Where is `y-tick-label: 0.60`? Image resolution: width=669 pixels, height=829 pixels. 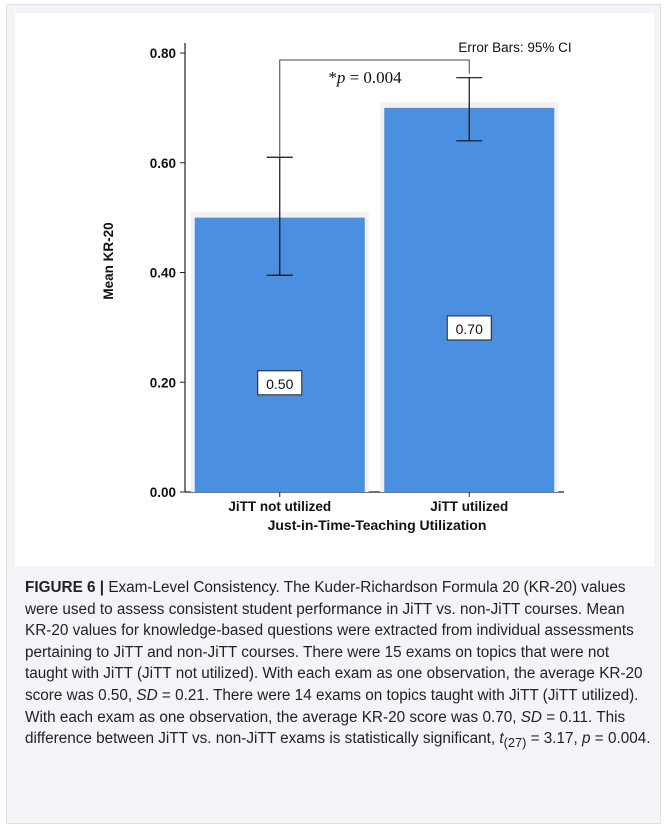
y-tick-label: 0.60 is located at coordinates (163, 163).